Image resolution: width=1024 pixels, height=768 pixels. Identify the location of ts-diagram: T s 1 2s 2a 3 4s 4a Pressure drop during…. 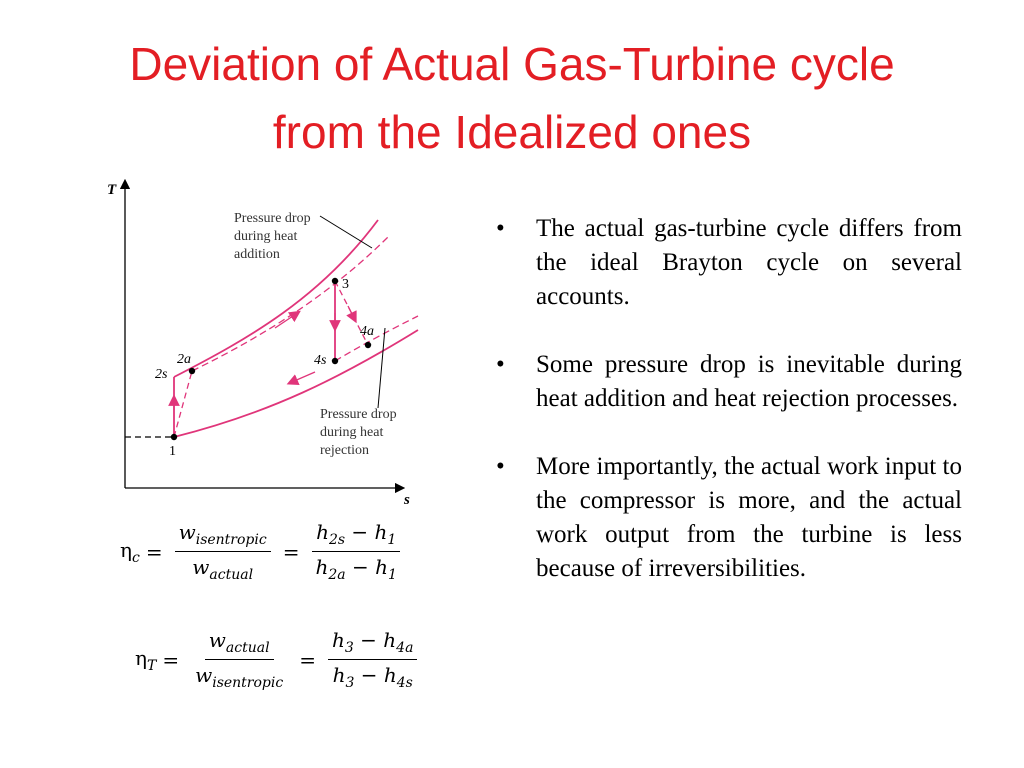
(263, 343).